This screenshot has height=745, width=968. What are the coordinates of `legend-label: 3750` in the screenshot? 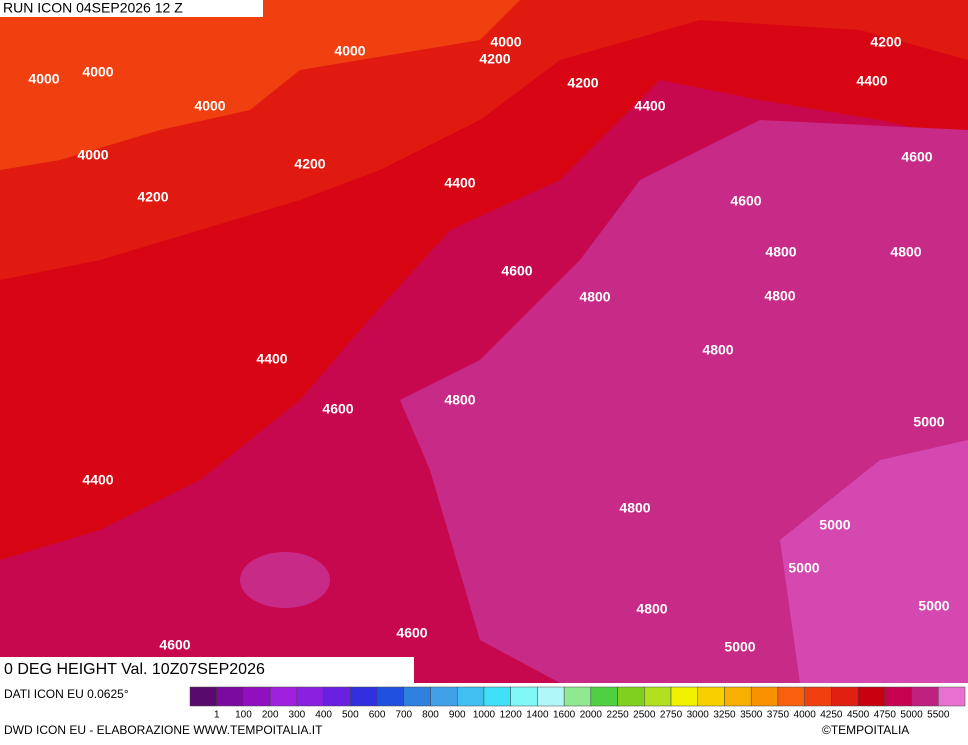 It's located at (778, 715).